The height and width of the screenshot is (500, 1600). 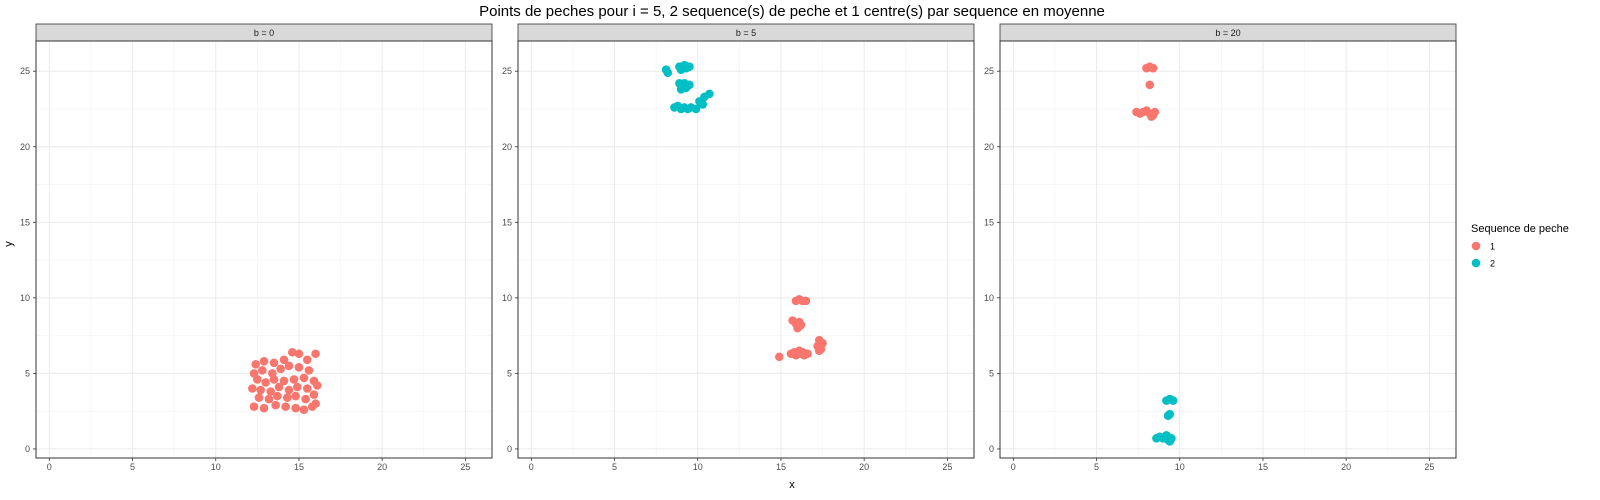 What do you see at coordinates (1483, 255) in the screenshot?
I see `legend-items: 12` at bounding box center [1483, 255].